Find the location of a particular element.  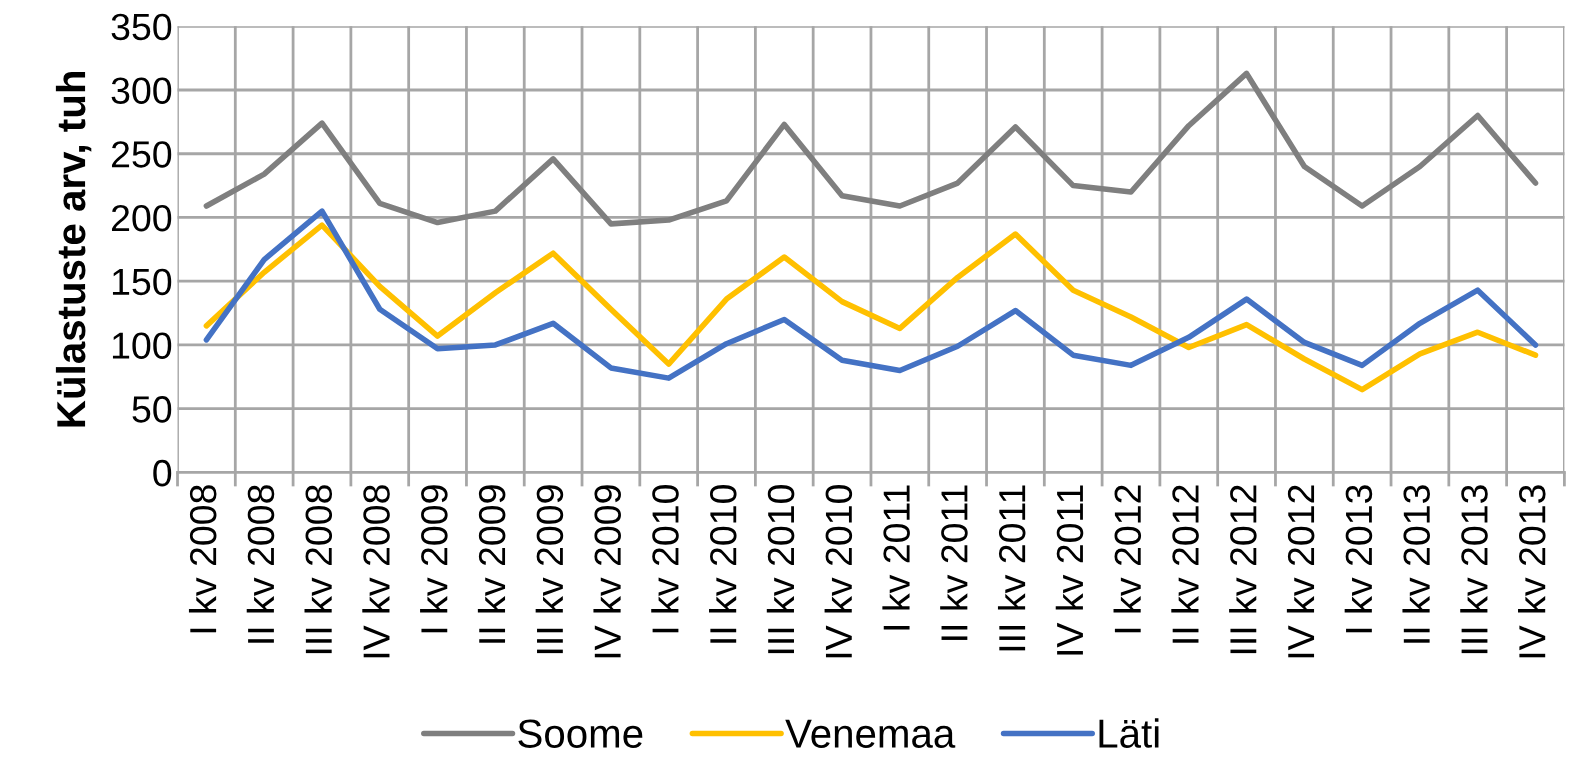

legend-label: Läti is located at coordinates (1129, 733).